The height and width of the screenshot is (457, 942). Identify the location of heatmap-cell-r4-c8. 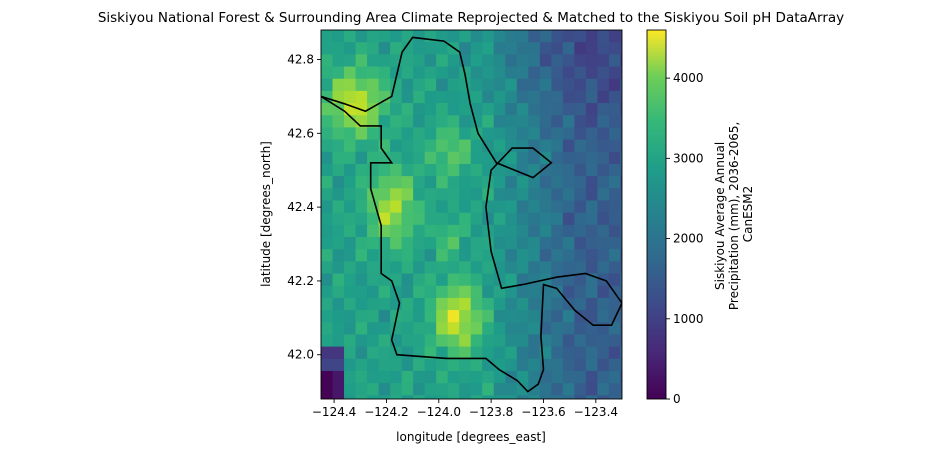
(419, 85).